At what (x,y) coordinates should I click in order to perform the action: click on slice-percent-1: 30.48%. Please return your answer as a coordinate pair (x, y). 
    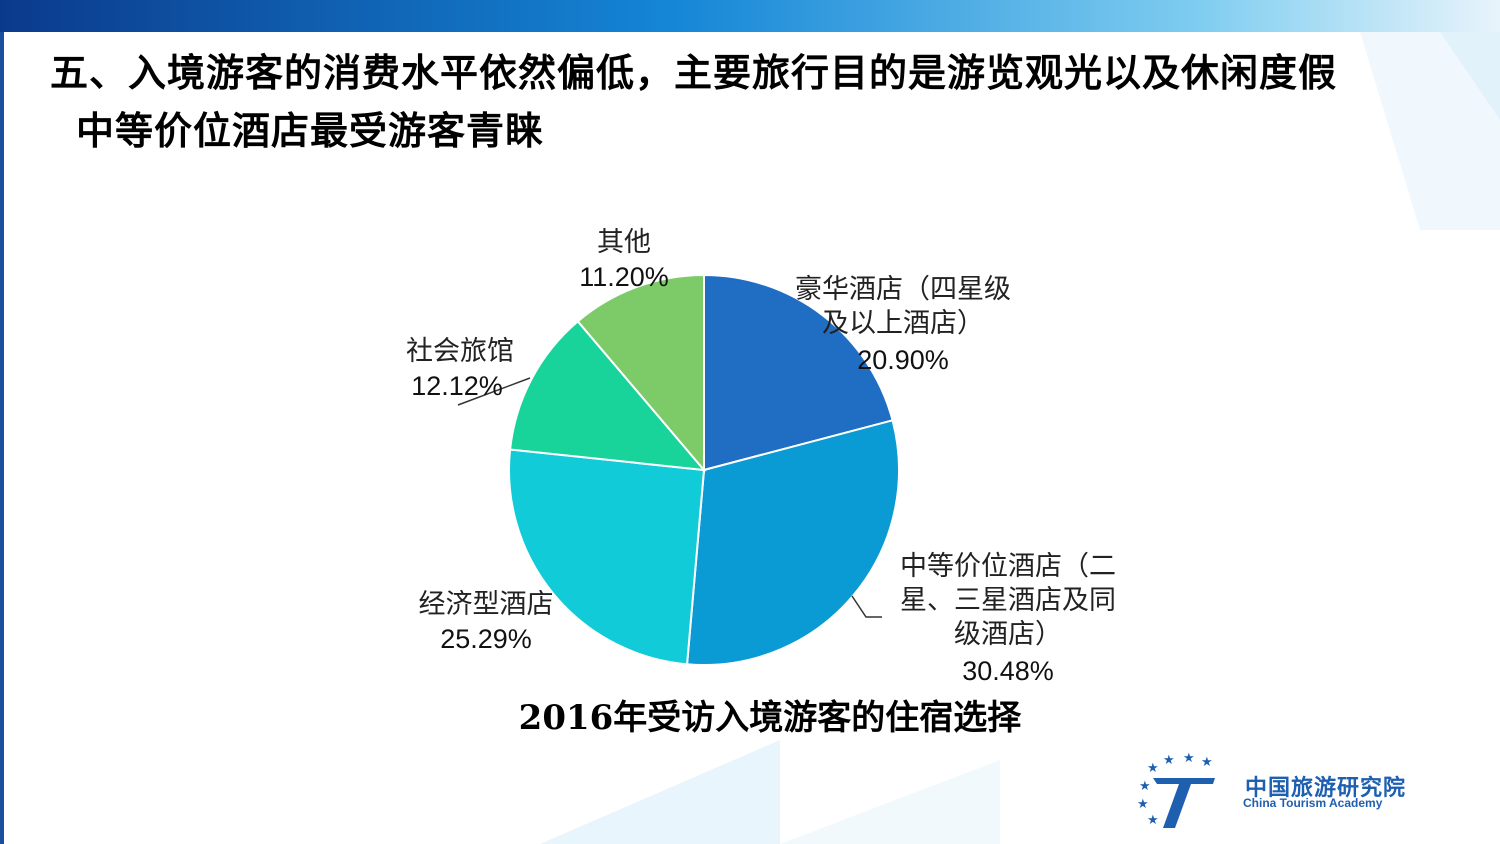
    Looking at the image, I should click on (1008, 671).